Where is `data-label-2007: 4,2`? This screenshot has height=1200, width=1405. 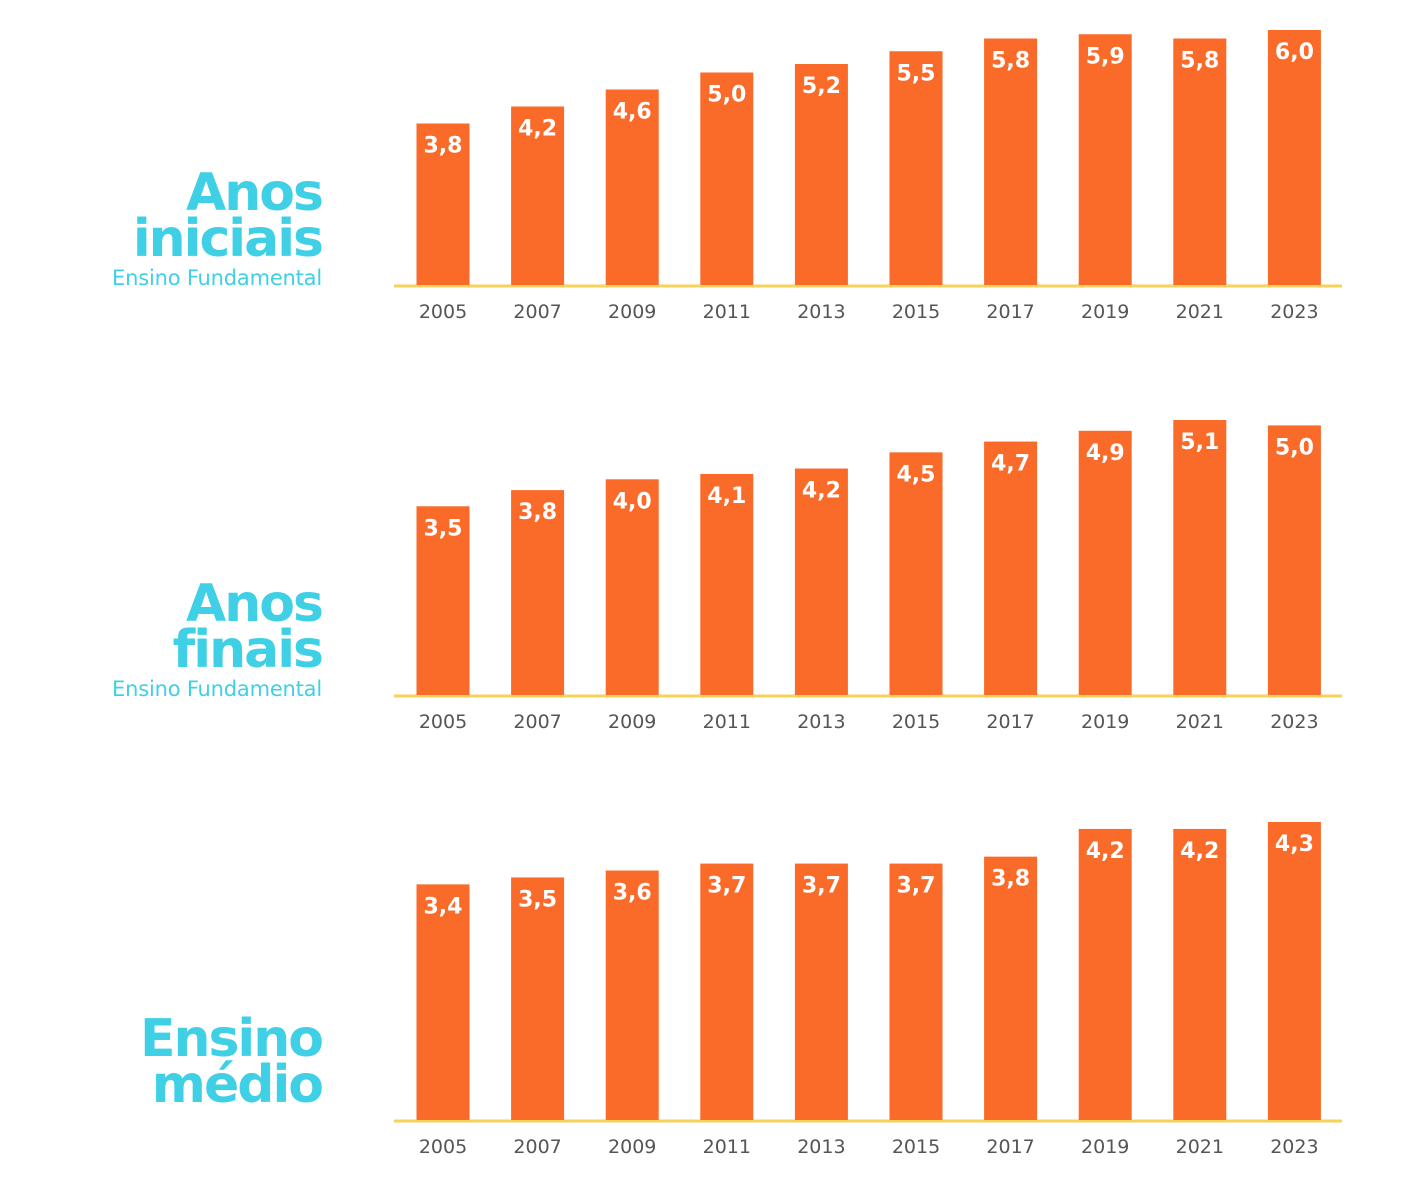
data-label-2007: 4,2 is located at coordinates (537, 129).